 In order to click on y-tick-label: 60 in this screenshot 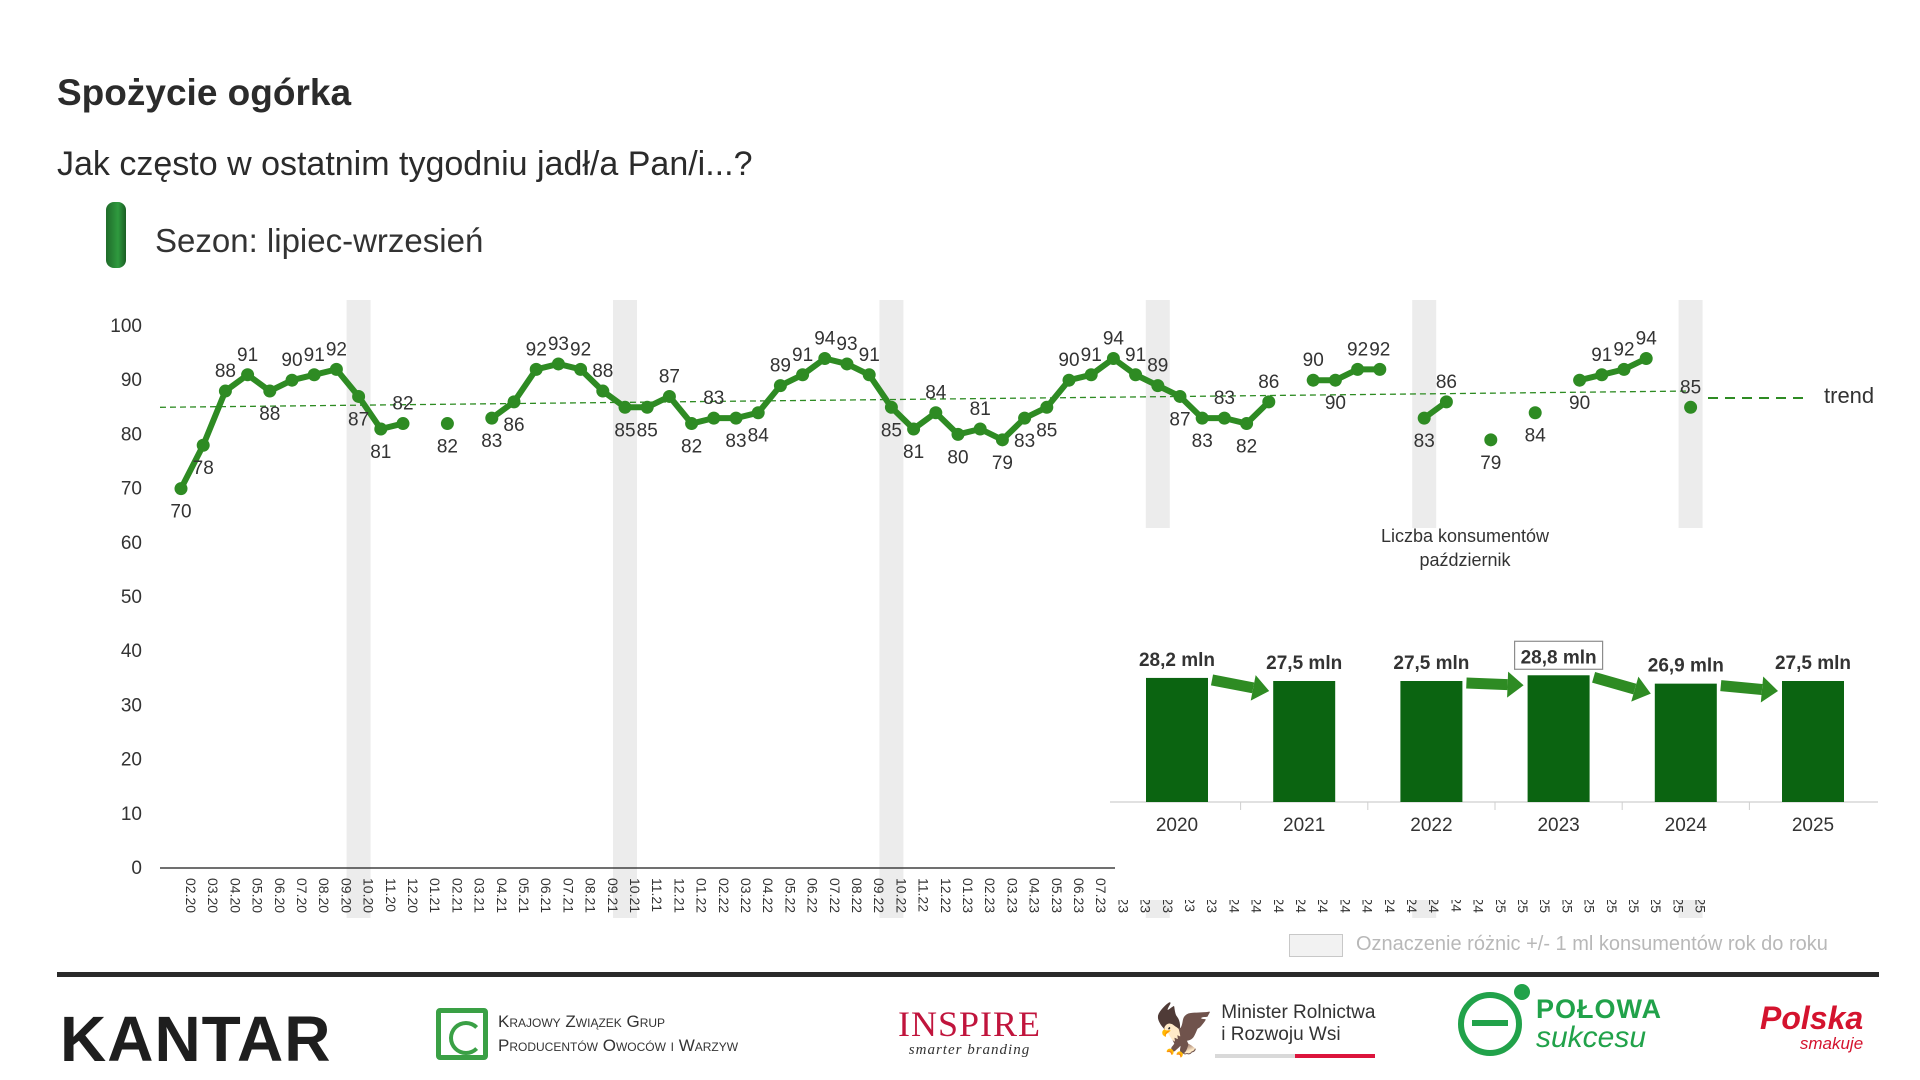, I will do `click(131, 543)`.